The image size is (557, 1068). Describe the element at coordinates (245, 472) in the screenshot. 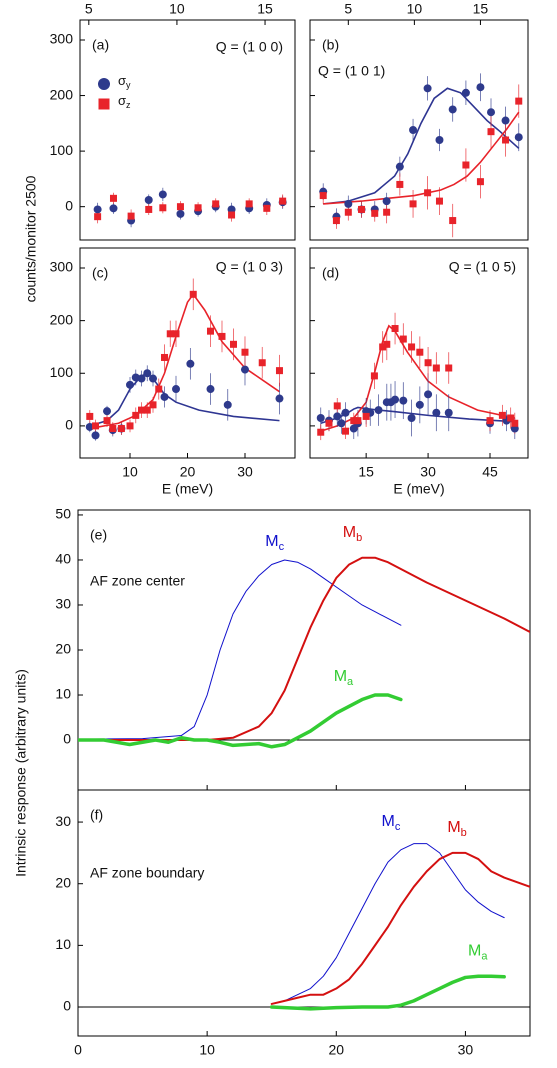

I see `x-tick-label: 30` at that location.